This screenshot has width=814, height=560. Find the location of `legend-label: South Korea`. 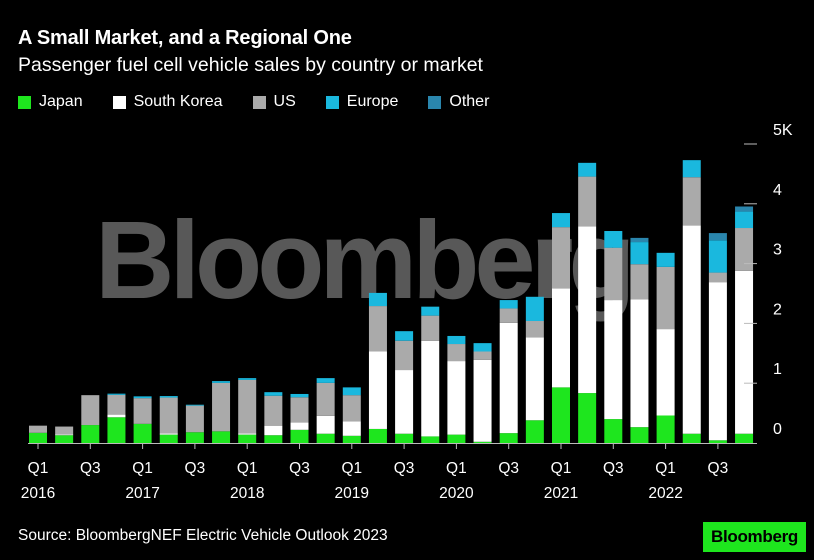

legend-label: South Korea is located at coordinates (178, 101).